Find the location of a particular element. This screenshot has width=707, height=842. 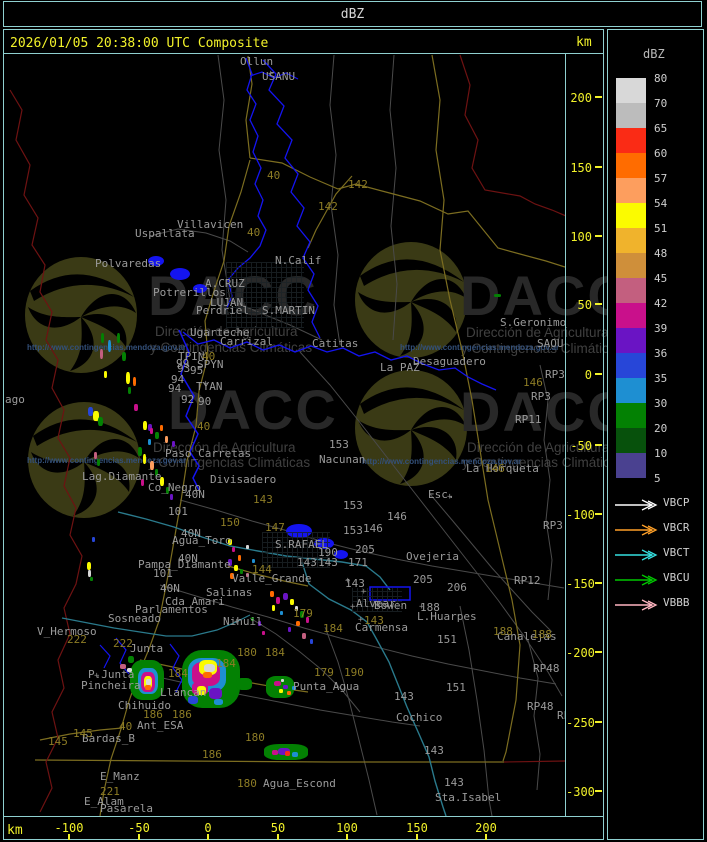

map-place-label: RP11 is located at coordinates (528, 419).